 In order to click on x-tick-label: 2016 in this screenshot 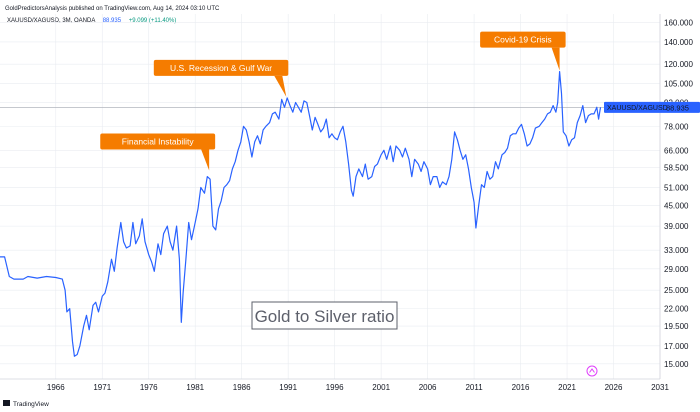, I will do `click(521, 387)`.